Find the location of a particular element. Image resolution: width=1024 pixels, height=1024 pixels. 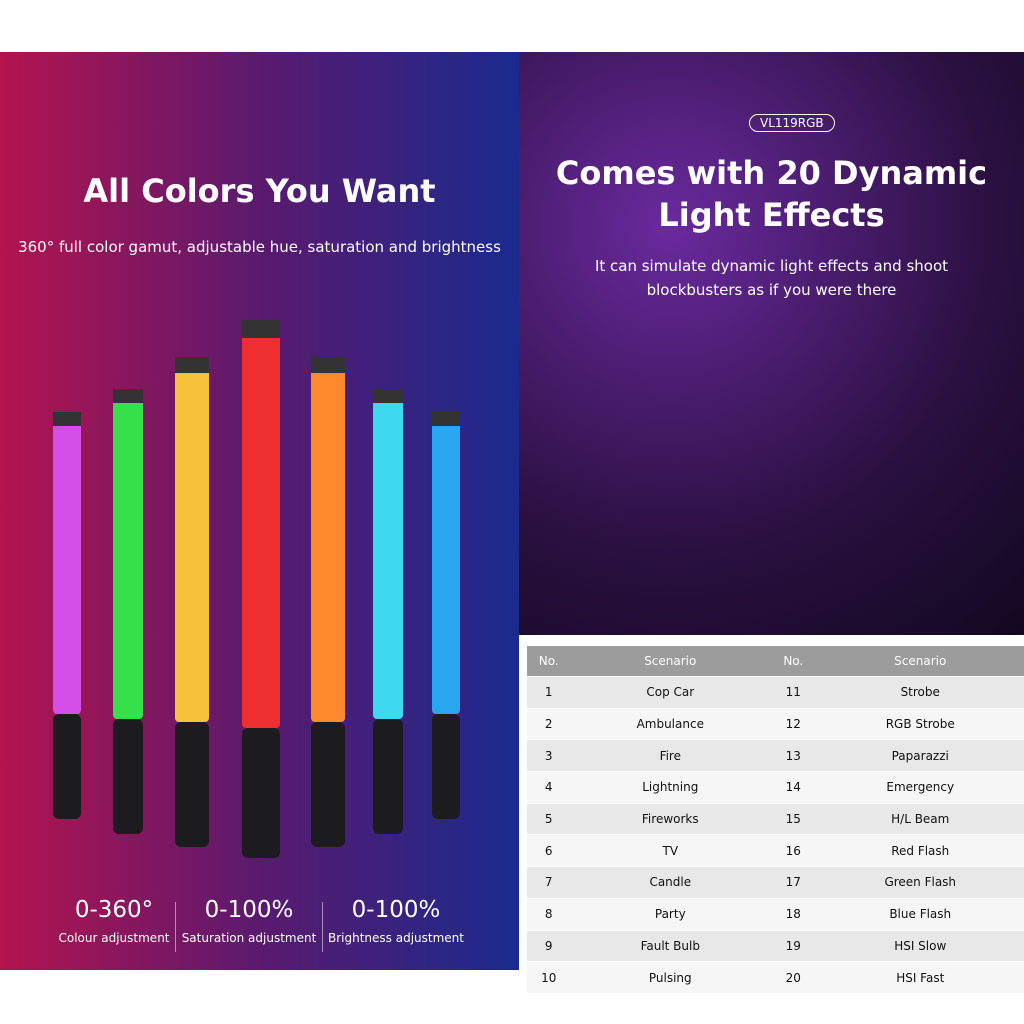

table-cell: Fault Bulb is located at coordinates (670, 946).